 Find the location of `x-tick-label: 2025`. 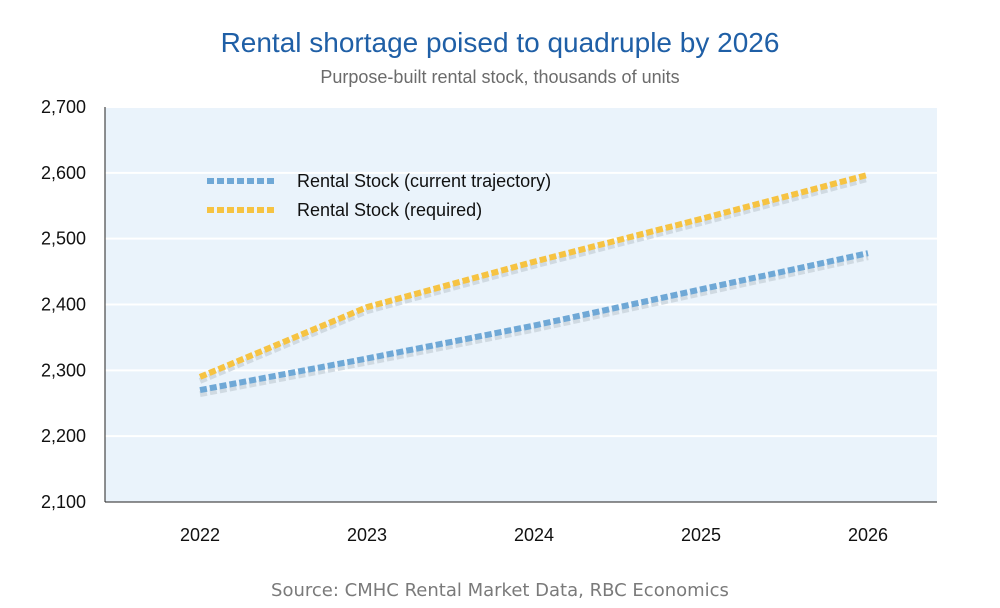

x-tick-label: 2025 is located at coordinates (701, 535).